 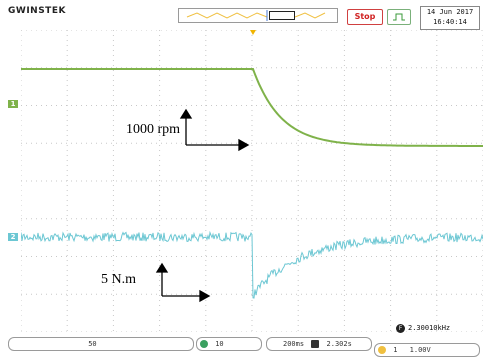 I want to click on torque-axis-arrows, so click(x=183, y=282).